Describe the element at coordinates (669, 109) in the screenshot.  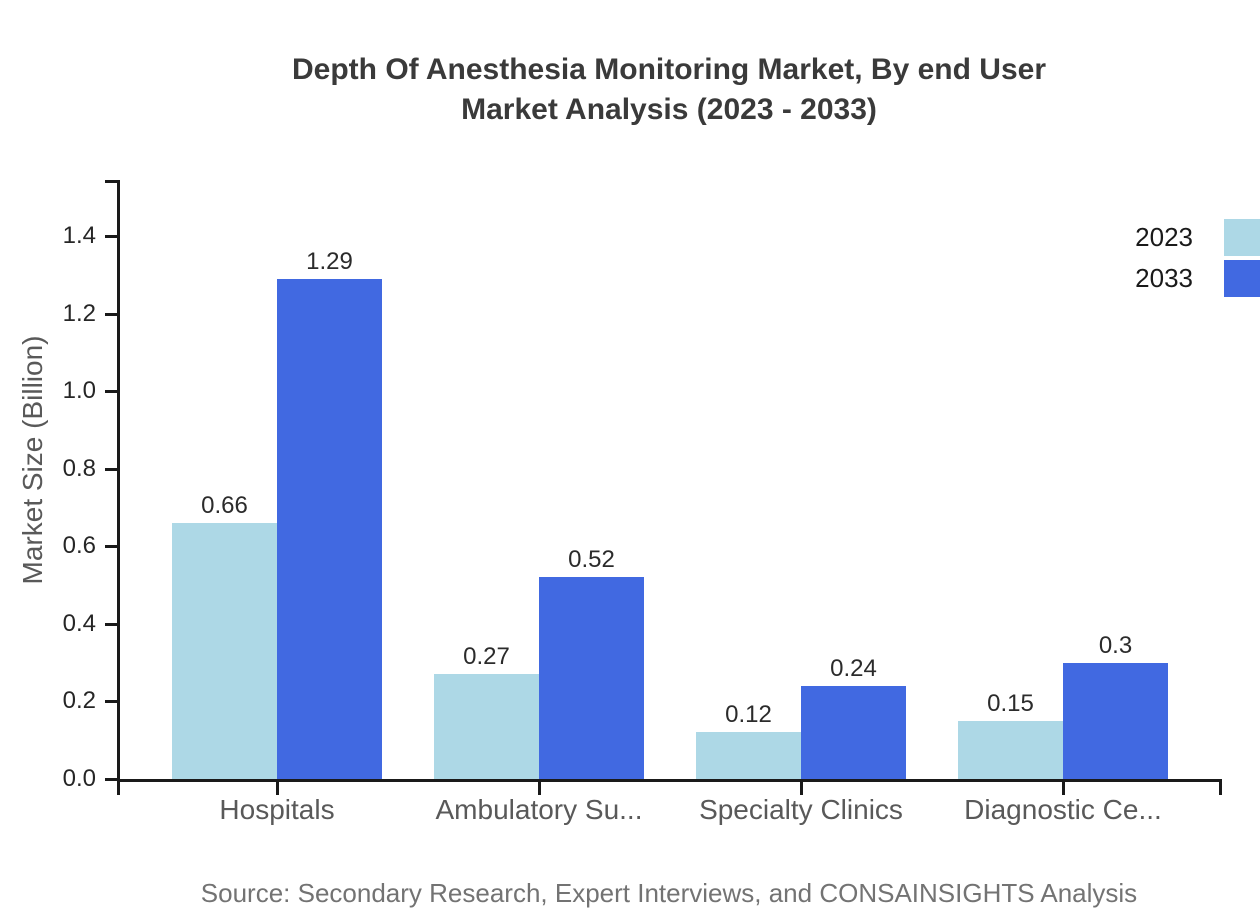
I see `chart-title-line2: Market Analysis (2023 - 2033)` at that location.